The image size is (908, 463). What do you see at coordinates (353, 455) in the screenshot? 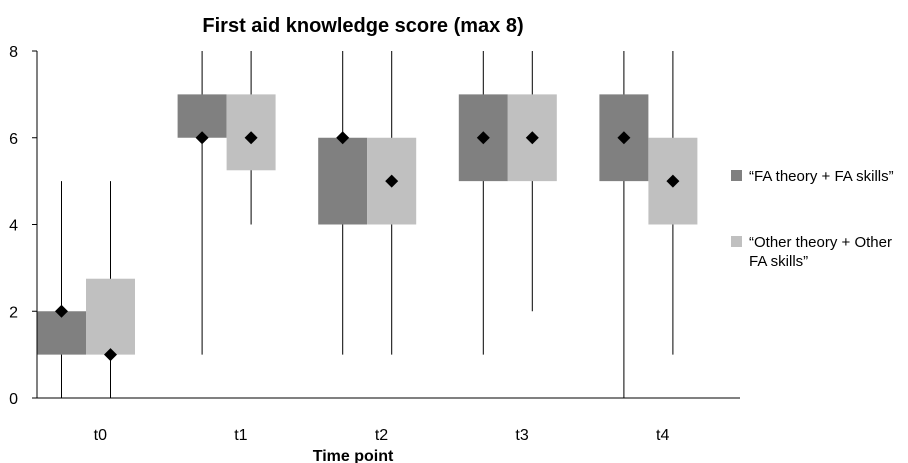
I see `x-axis-label: Time point` at bounding box center [353, 455].